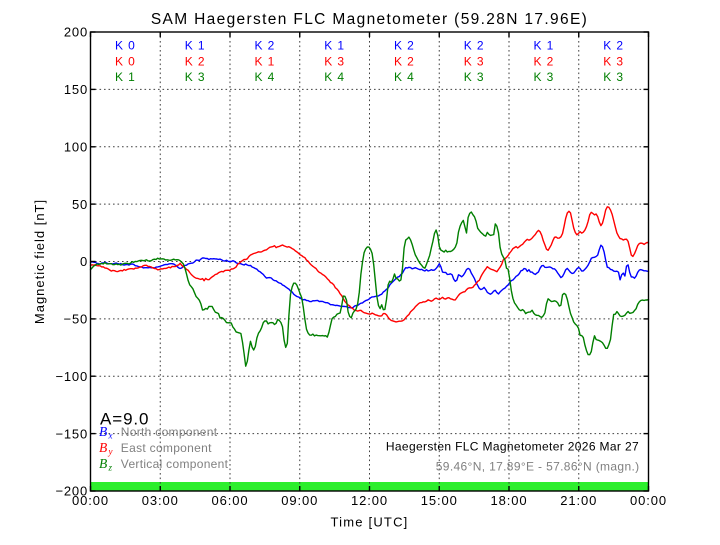  I want to click on svg-text: Magnetic field [nT], so click(39, 261).